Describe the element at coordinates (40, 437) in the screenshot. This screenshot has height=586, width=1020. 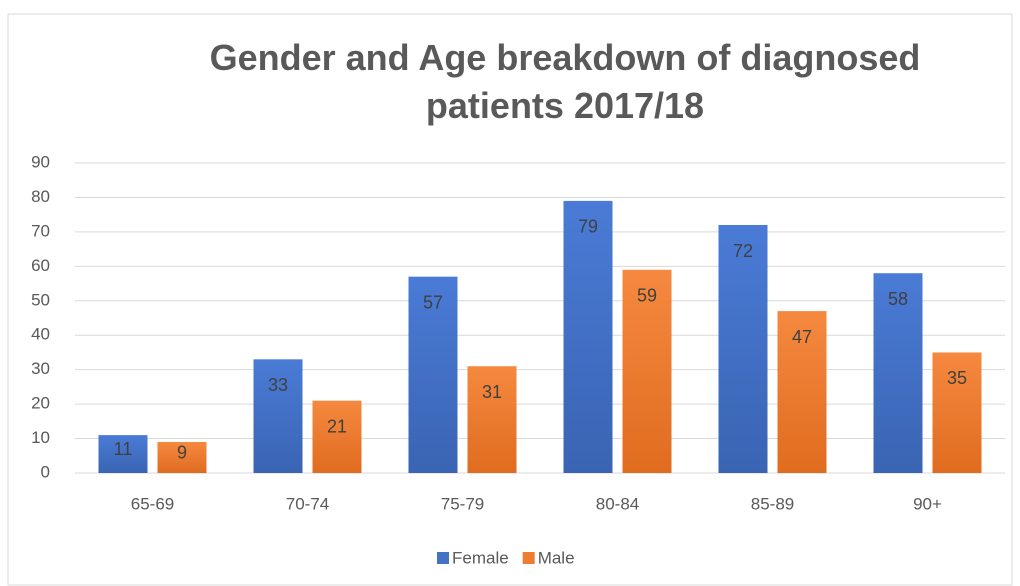
I see `y-tick-label: 10` at that location.